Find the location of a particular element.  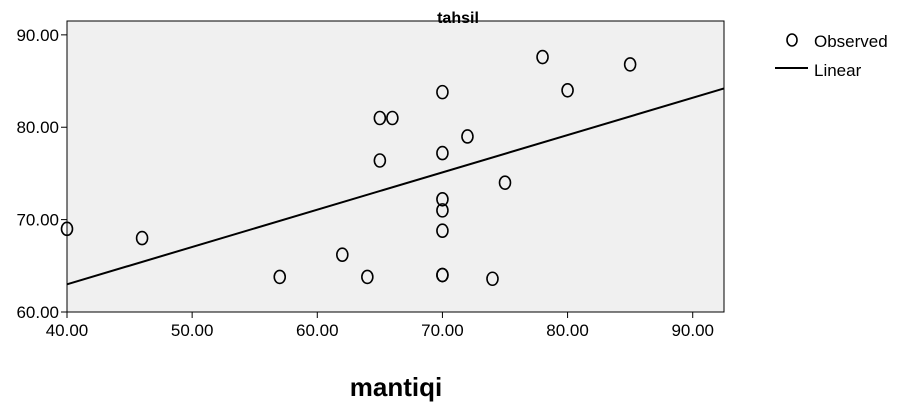

x-tick-label: 60.00 is located at coordinates (317, 330).